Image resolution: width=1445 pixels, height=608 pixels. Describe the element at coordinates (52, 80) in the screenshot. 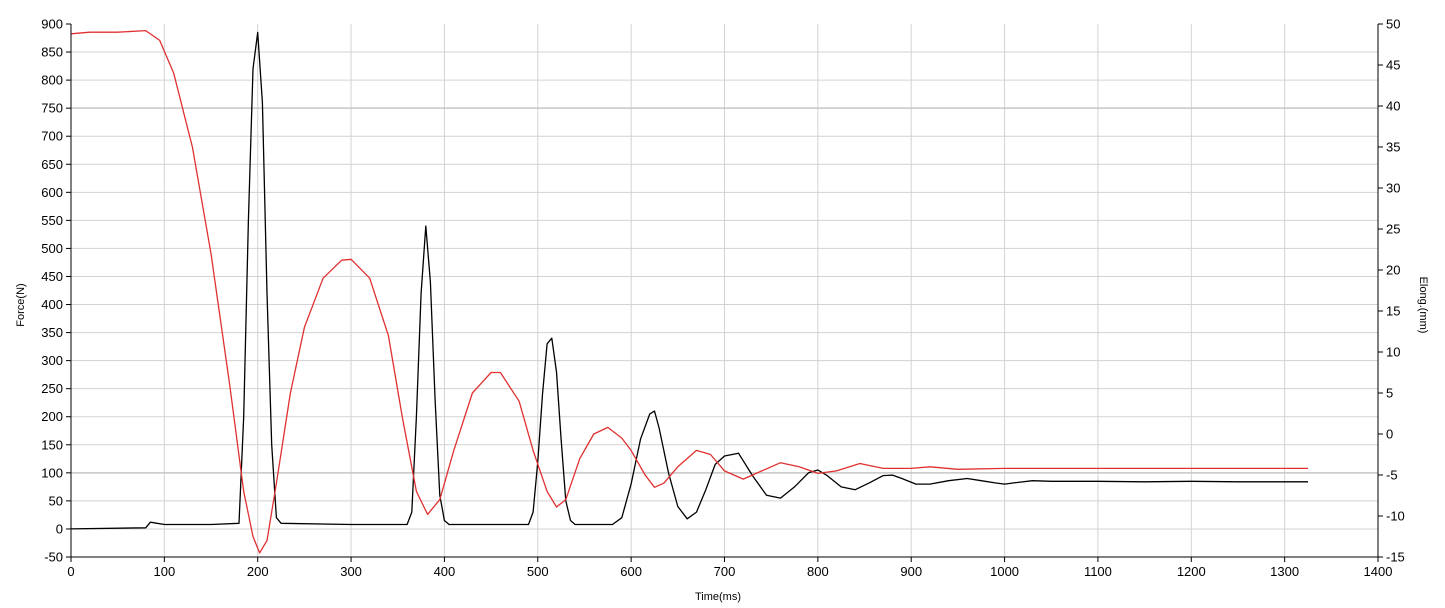

I see `y-tick-label: 800` at that location.